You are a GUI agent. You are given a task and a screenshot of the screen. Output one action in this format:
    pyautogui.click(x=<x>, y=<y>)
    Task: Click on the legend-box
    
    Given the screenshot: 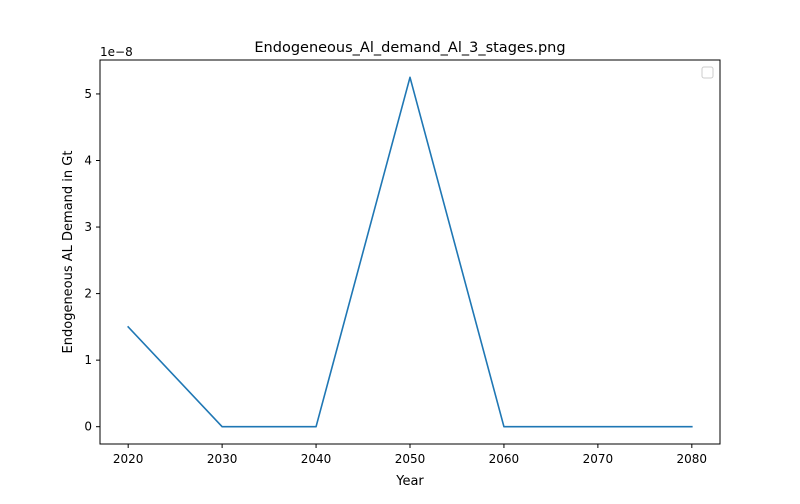 What is the action you would take?
    pyautogui.click(x=707, y=72)
    